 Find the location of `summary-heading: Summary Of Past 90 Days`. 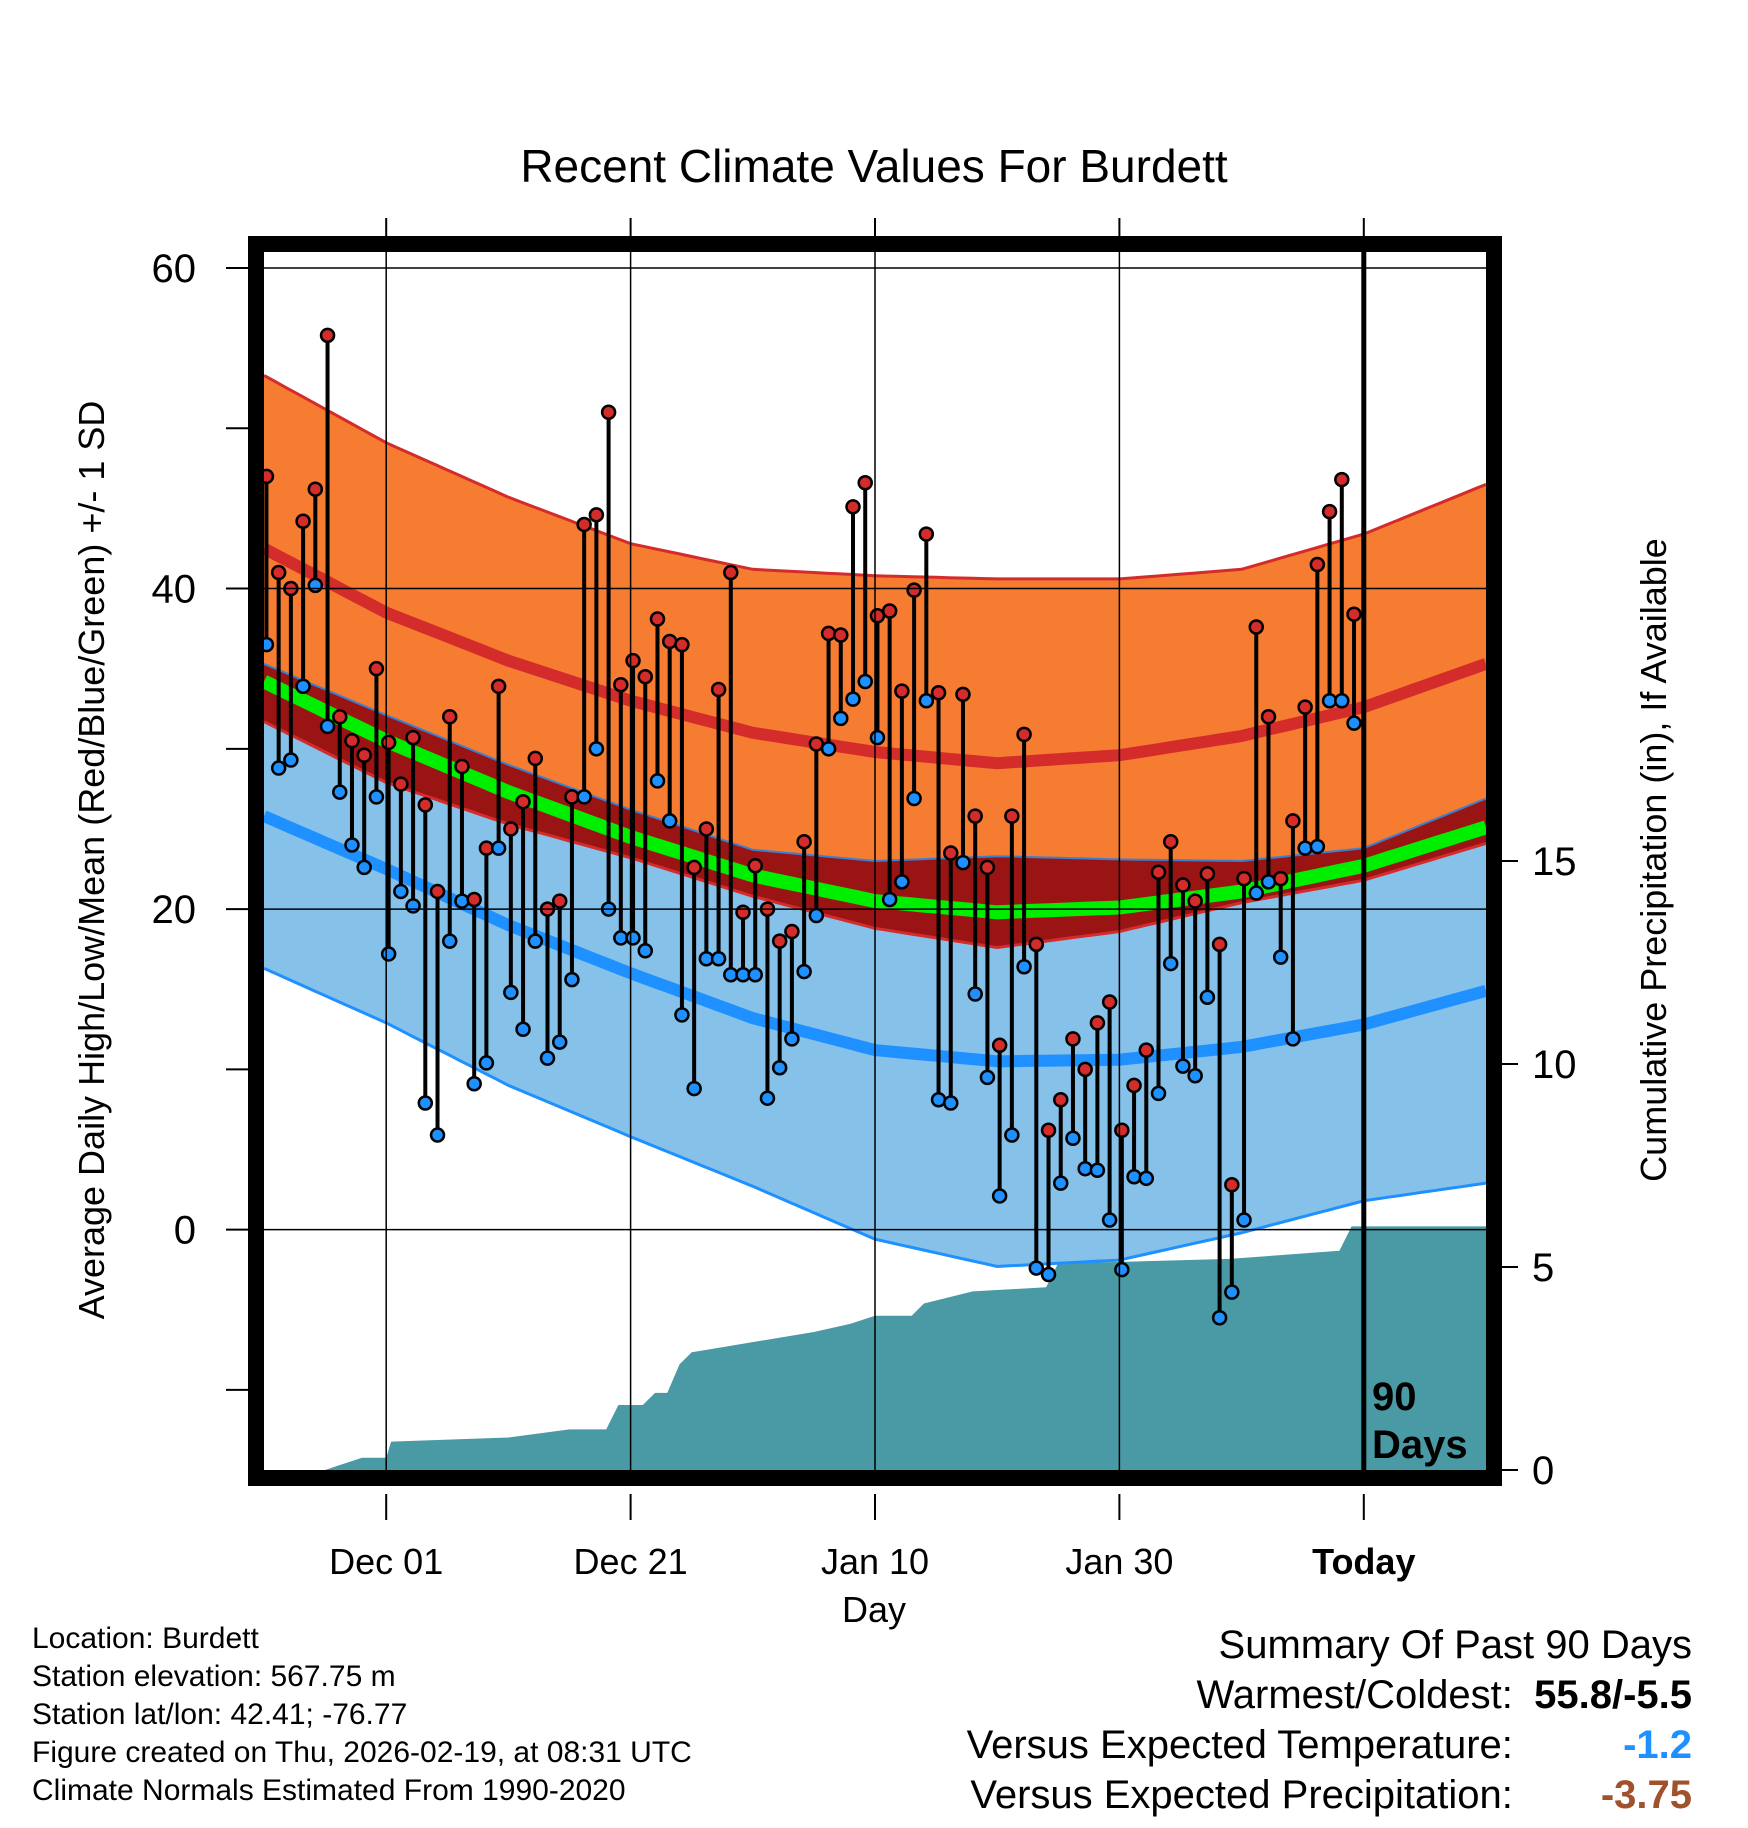

summary-heading: Summary Of Past 90 Days is located at coordinates (1455, 1645).